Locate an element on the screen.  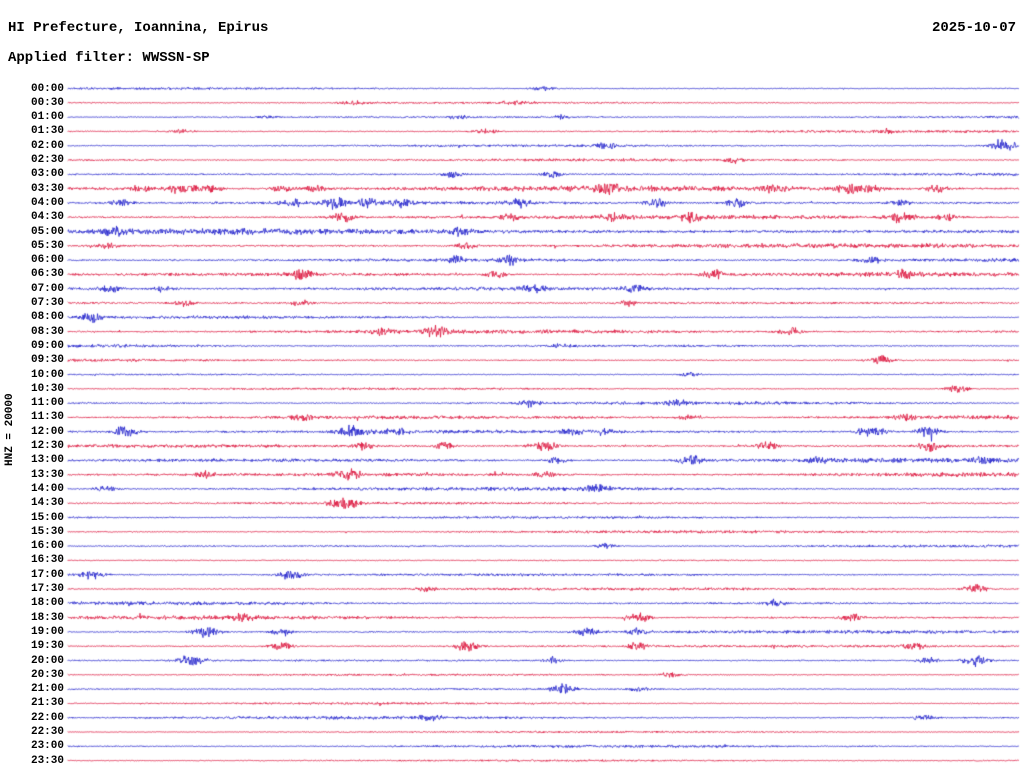
time-label-1130: 11:30 is located at coordinates (47, 417).